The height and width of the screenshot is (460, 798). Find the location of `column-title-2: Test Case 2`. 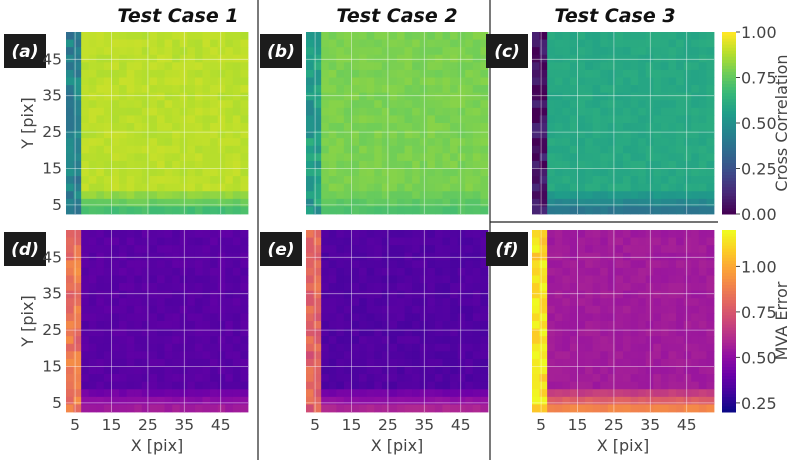

column-title-2: Test Case 2 is located at coordinates (396, 16).